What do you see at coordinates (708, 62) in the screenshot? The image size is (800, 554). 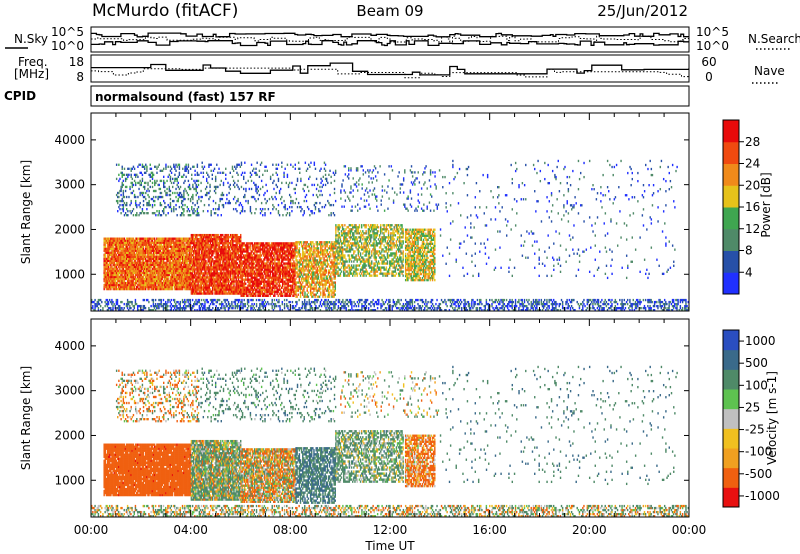 I see `nave-tick-high: 60` at bounding box center [708, 62].